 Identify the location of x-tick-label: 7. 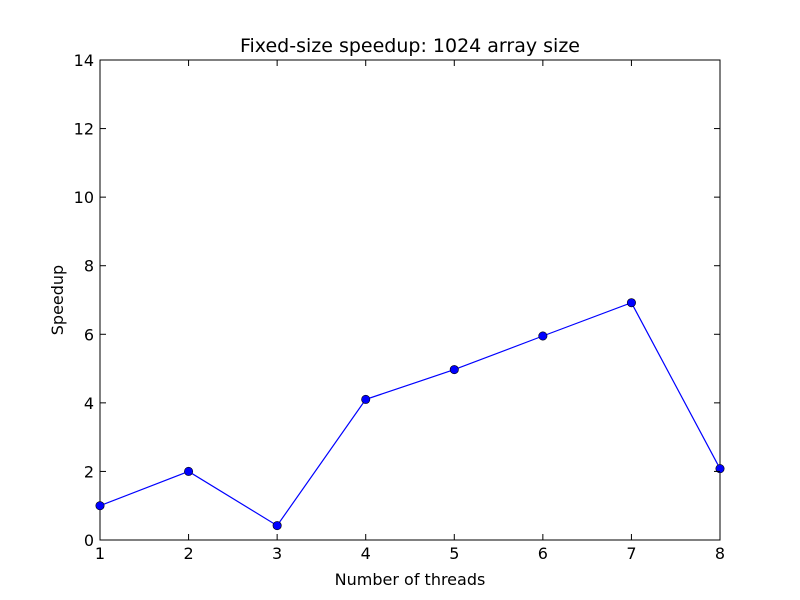
(631, 553).